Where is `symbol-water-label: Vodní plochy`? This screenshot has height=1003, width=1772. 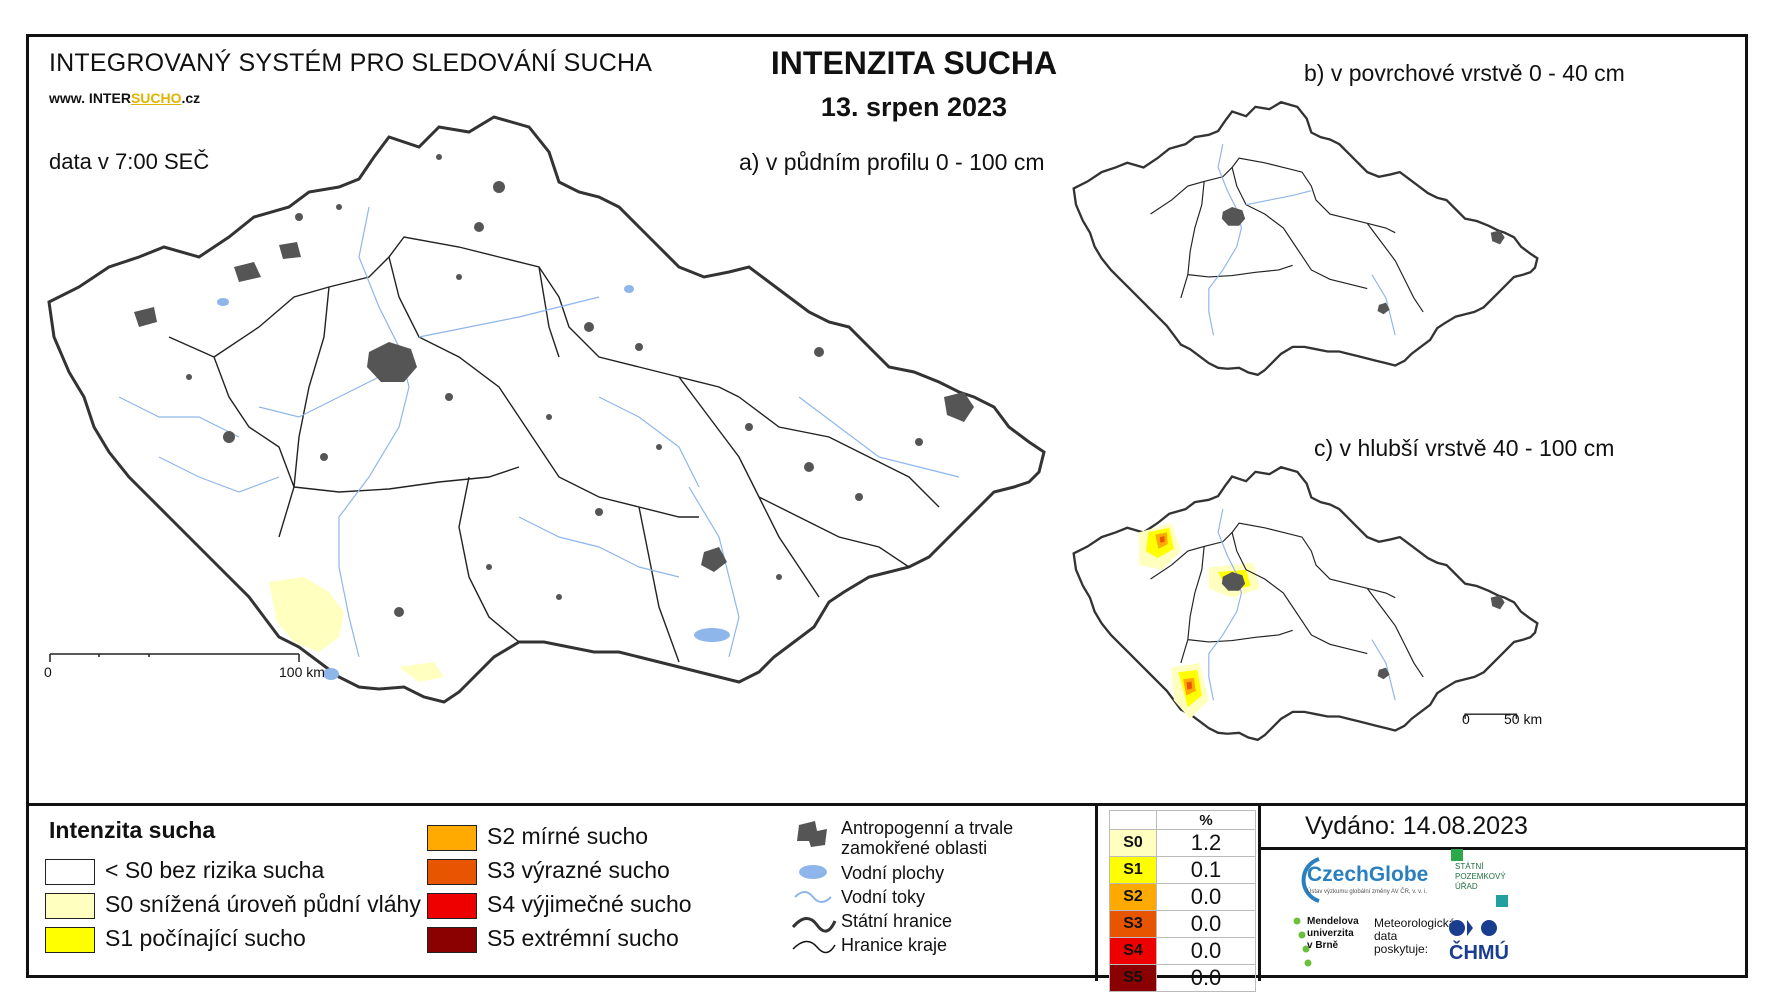 symbol-water-label: Vodní plochy is located at coordinates (893, 873).